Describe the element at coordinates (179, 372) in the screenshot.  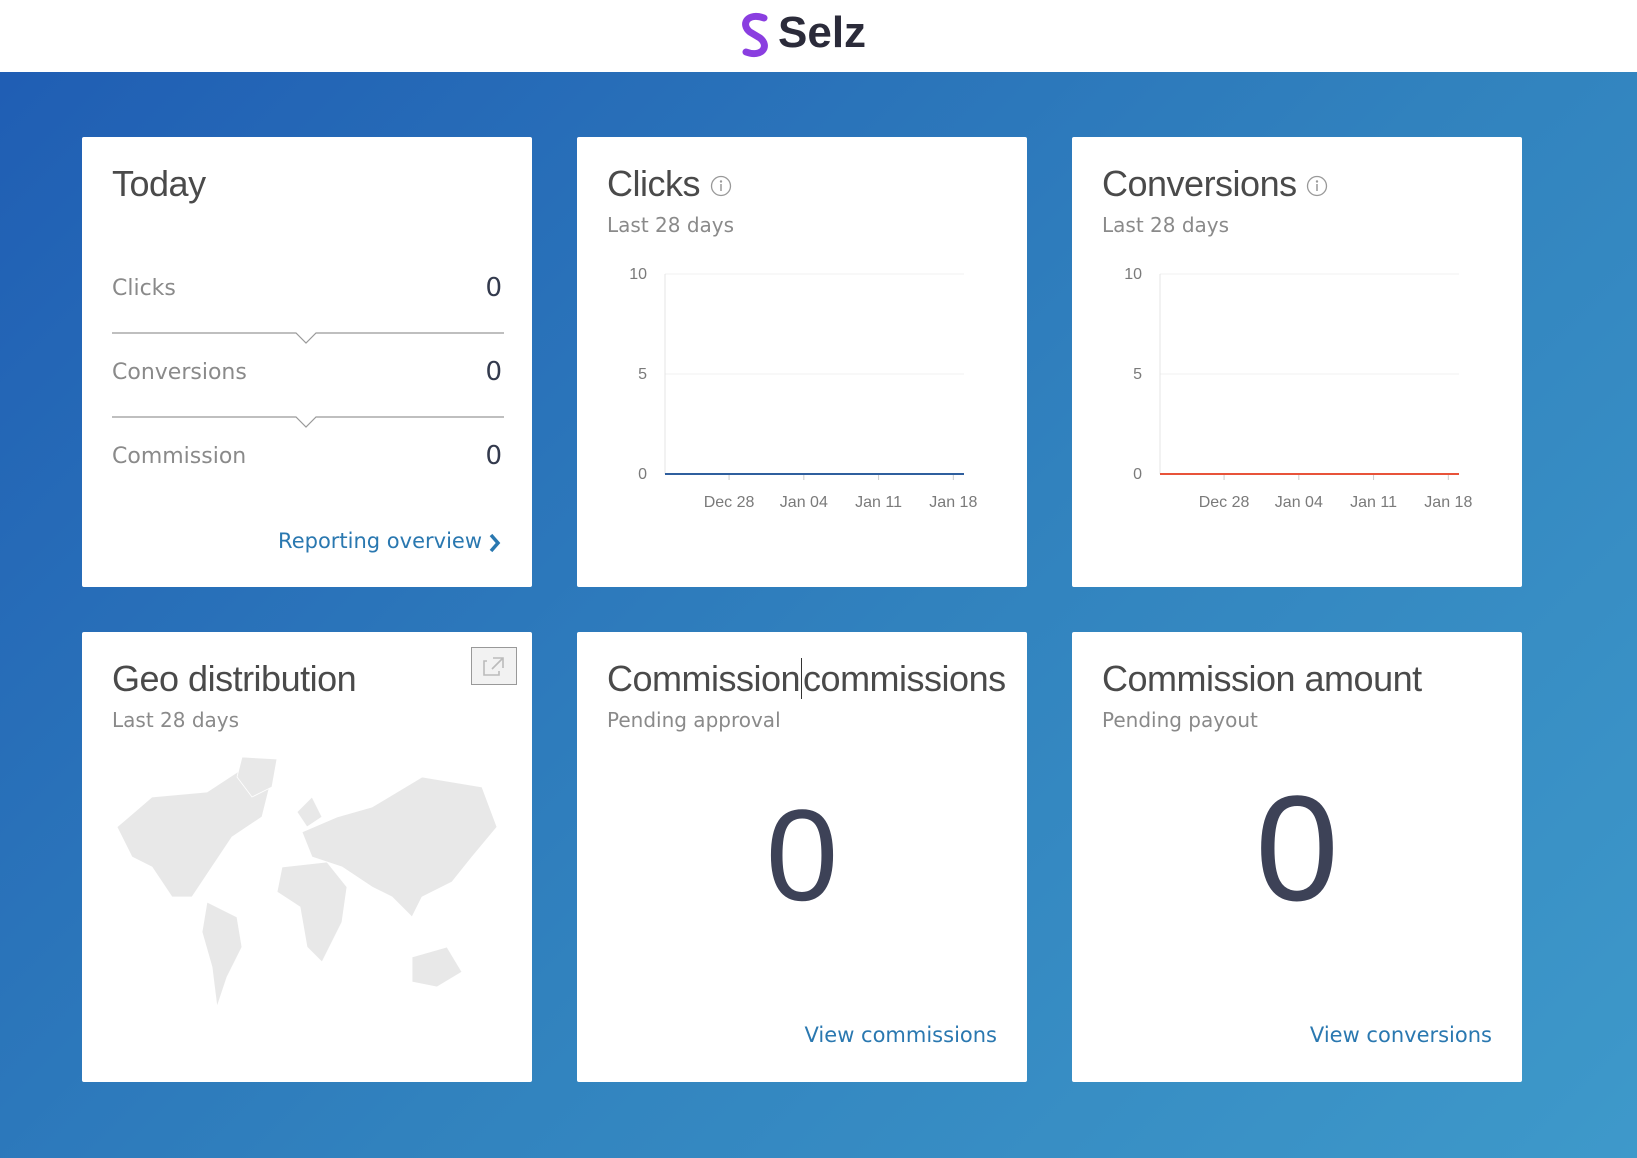
I see `row-label: Conversions` at that location.